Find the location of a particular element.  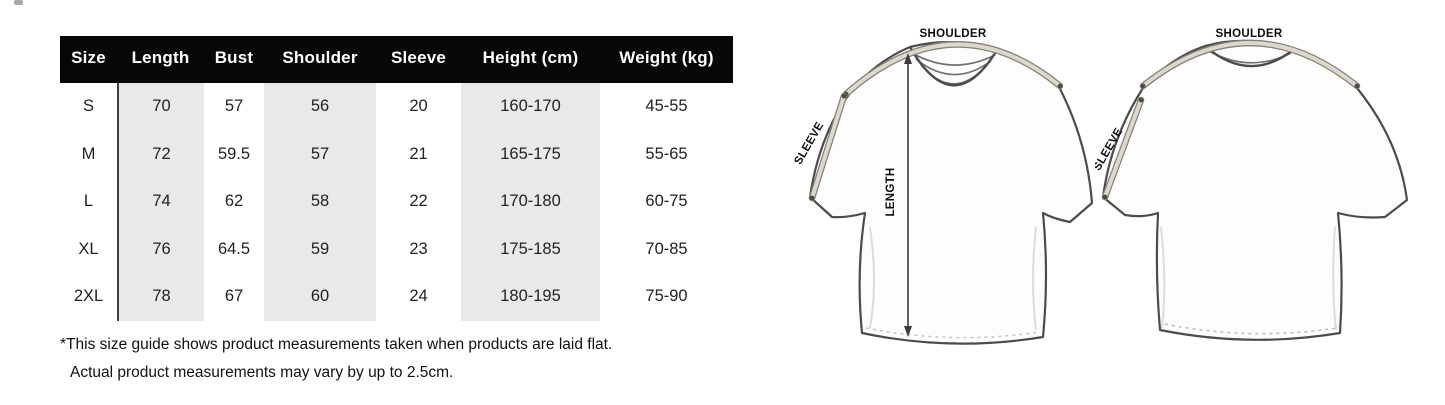

table-cell: 76 is located at coordinates (160, 249).